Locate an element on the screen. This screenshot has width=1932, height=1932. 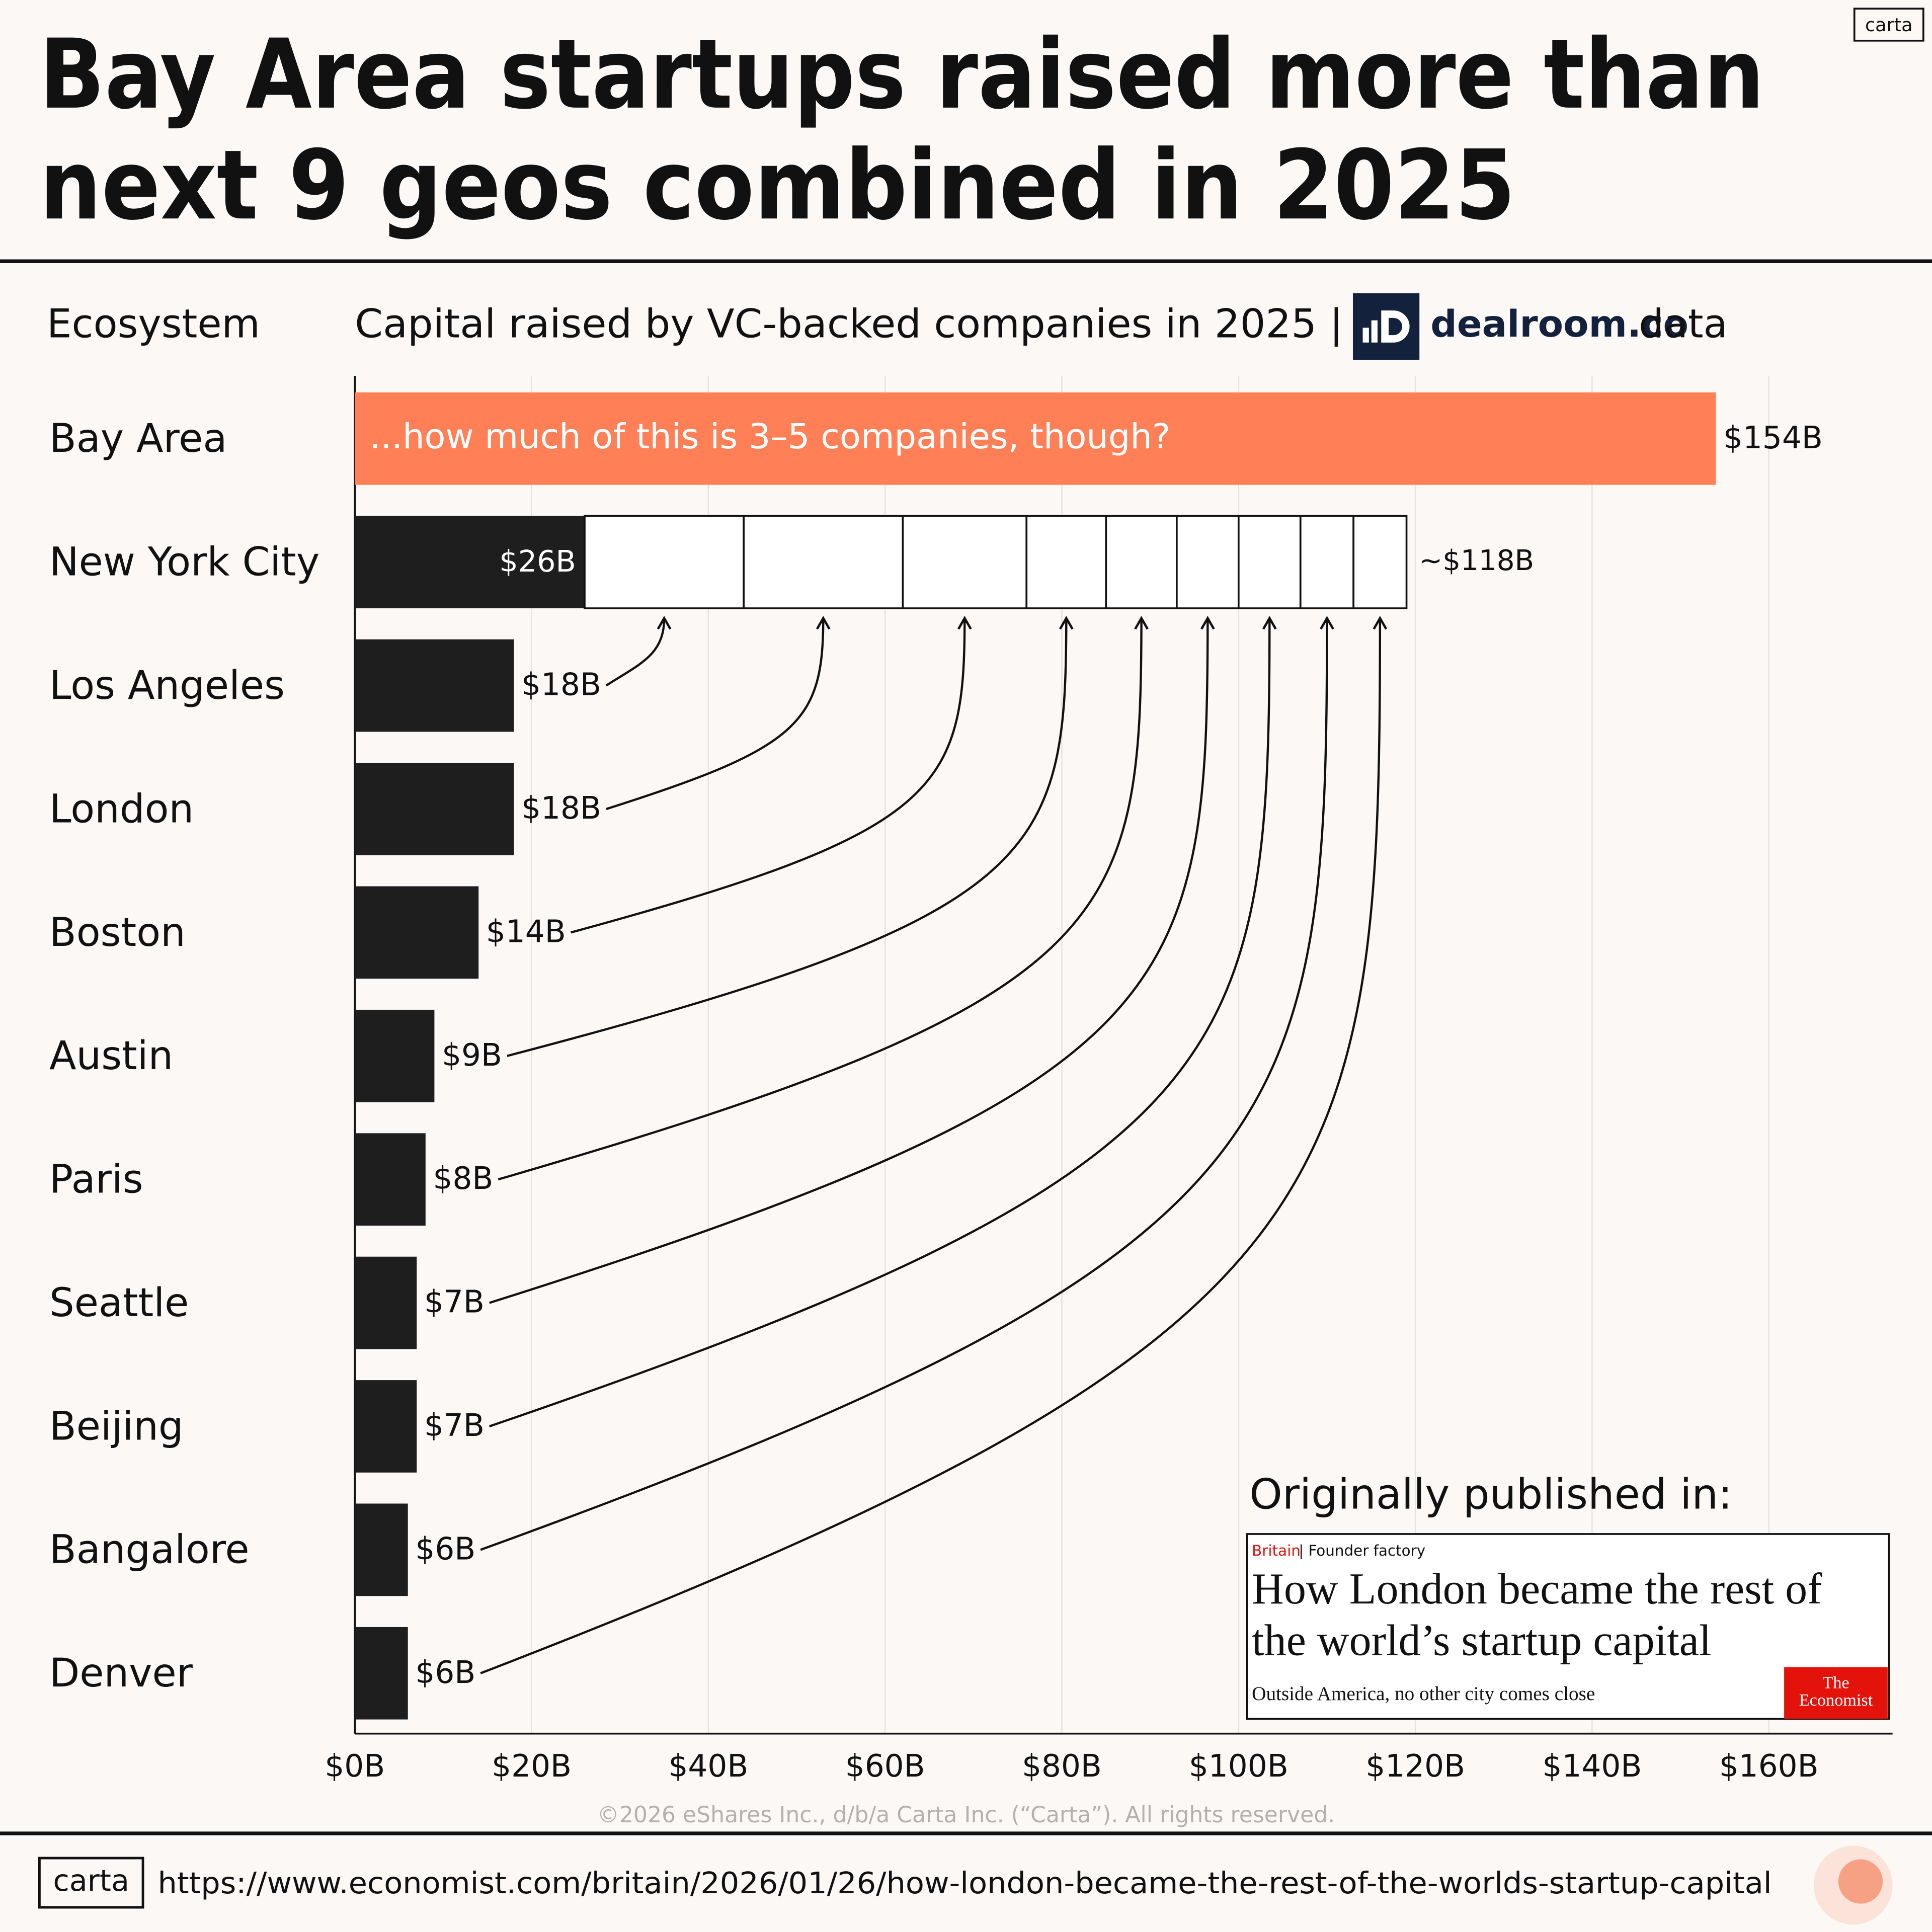
x-tick-label: $120B is located at coordinates (1415, 1766).